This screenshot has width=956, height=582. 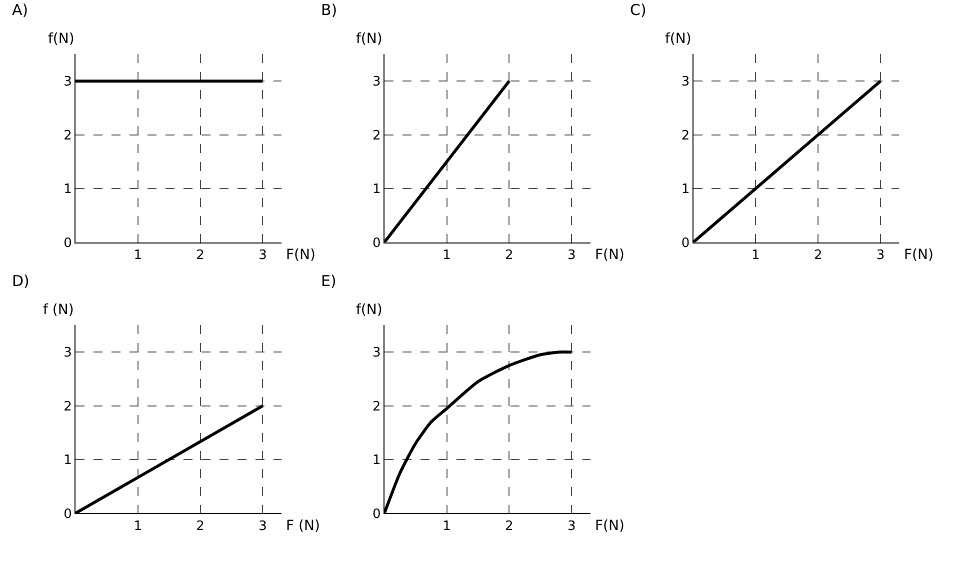 What do you see at coordinates (303, 526) in the screenshot?
I see `x-axis-title: F (N)` at bounding box center [303, 526].